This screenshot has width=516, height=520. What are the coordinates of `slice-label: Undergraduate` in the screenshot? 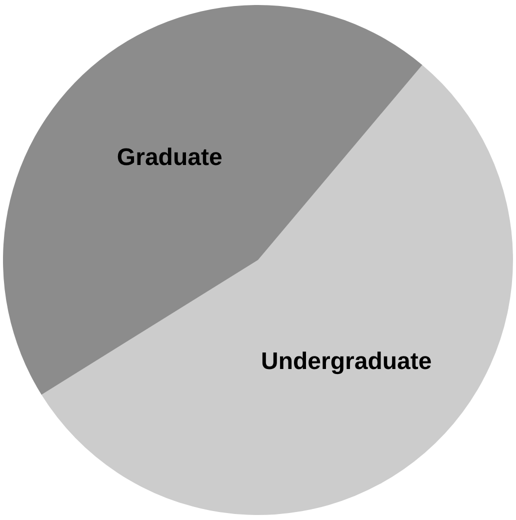 It's located at (346, 362).